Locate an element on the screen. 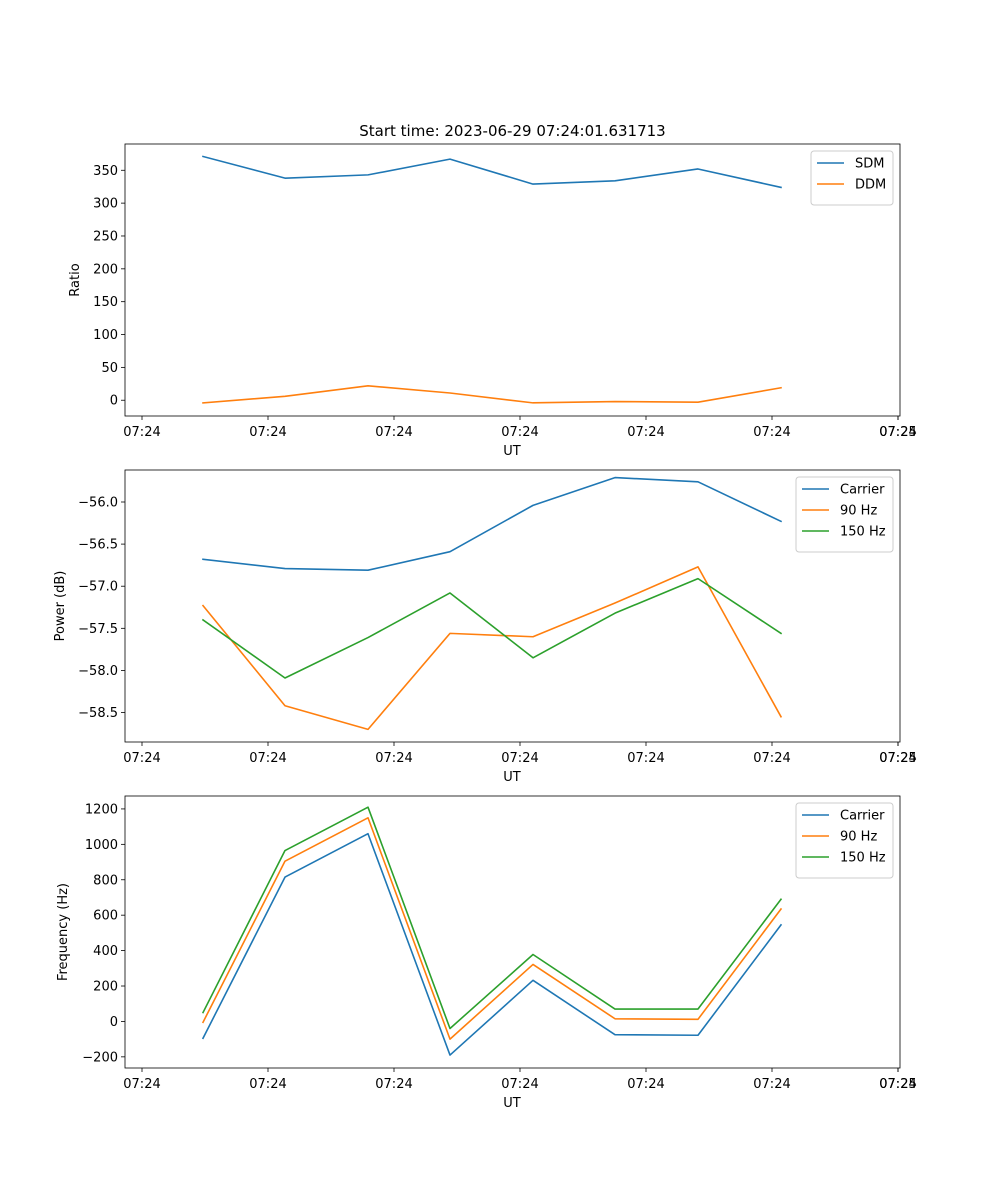 Image resolution: width=1000 pixels, height=1200 pixels. y-tick-label: 1200 is located at coordinates (101, 809).